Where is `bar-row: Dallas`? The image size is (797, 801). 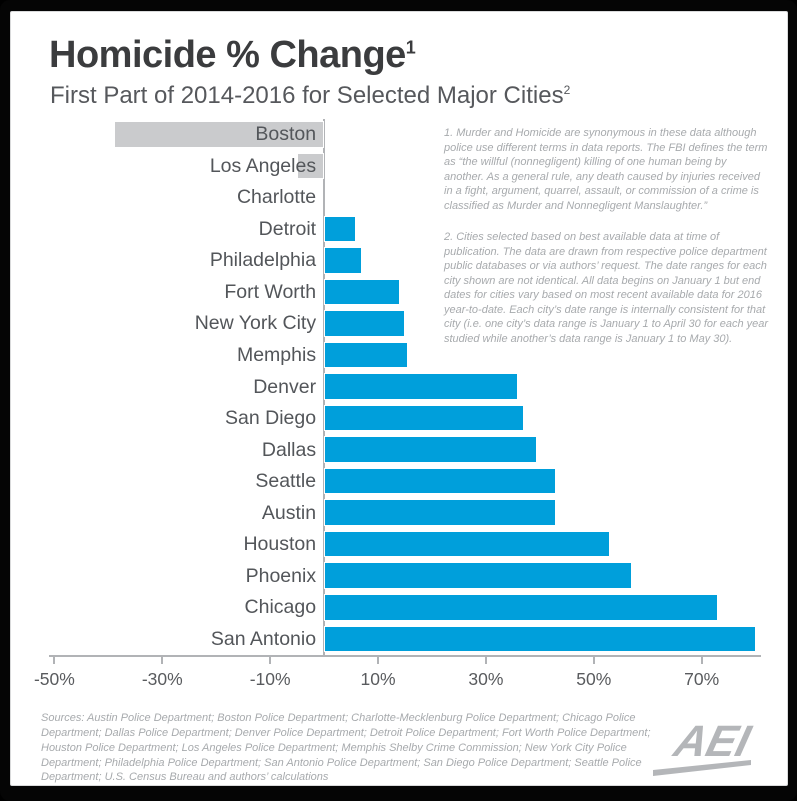 bar-row: Dallas is located at coordinates (405, 450).